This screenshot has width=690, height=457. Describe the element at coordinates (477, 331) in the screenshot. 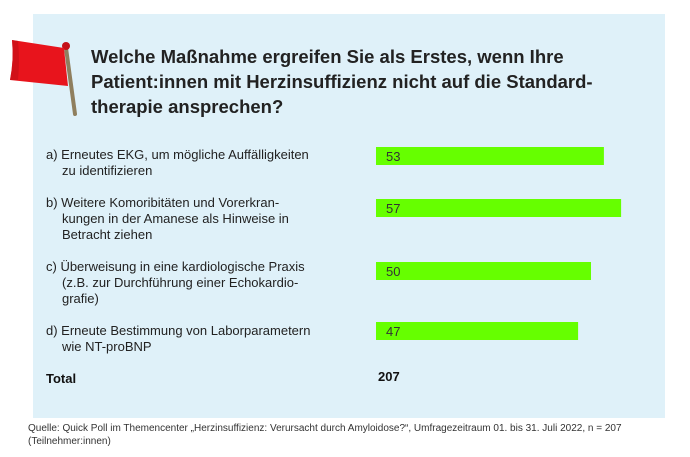

I see `bar-d` at that location.